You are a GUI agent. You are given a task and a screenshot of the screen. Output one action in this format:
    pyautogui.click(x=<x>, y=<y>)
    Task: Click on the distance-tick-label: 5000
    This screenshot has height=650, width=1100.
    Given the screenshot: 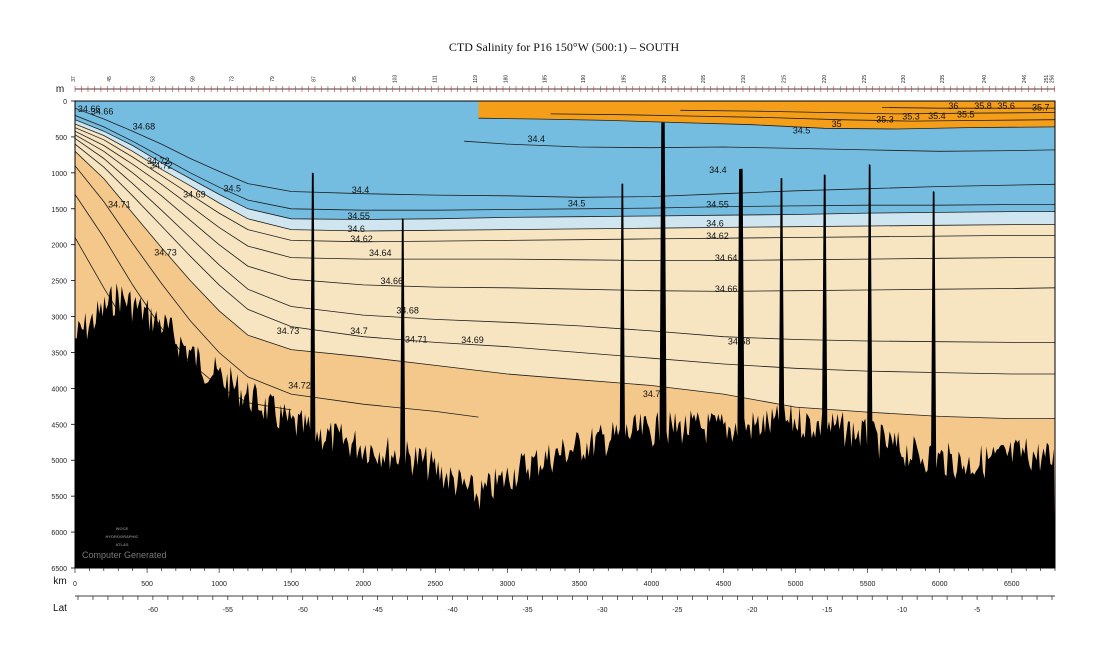 What is the action you would take?
    pyautogui.click(x=796, y=584)
    